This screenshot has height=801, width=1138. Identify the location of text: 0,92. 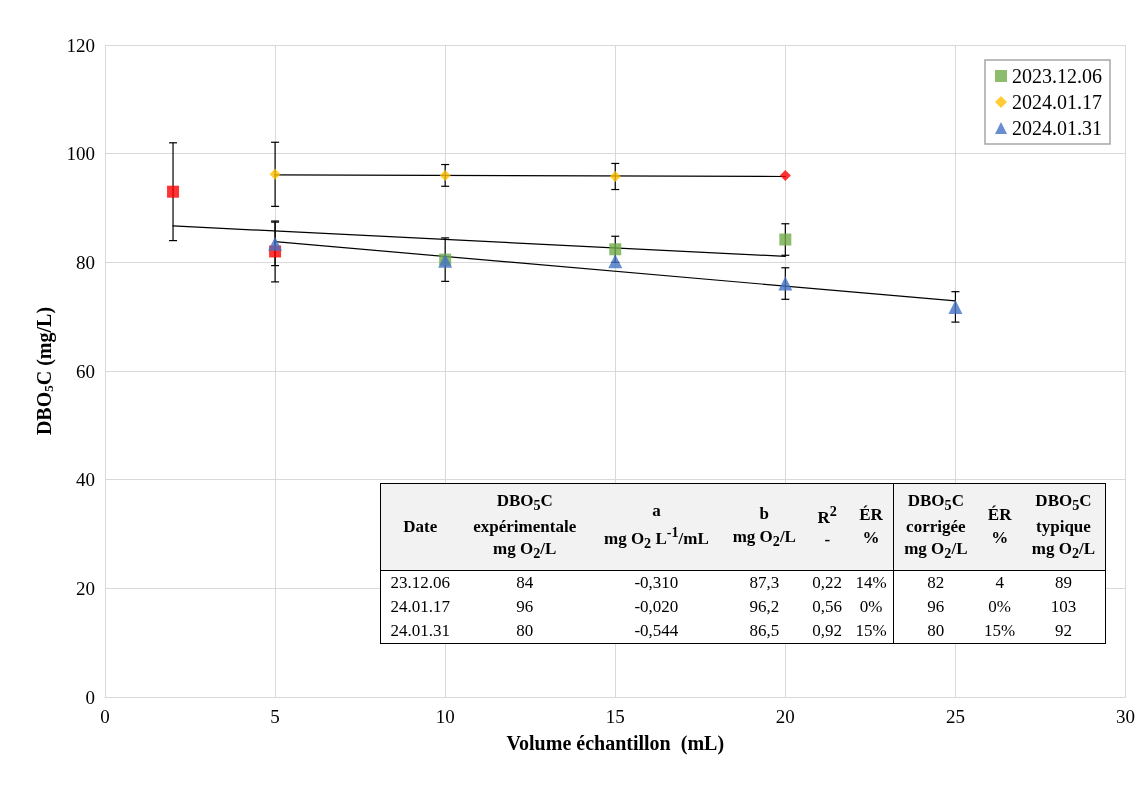
(827, 630).